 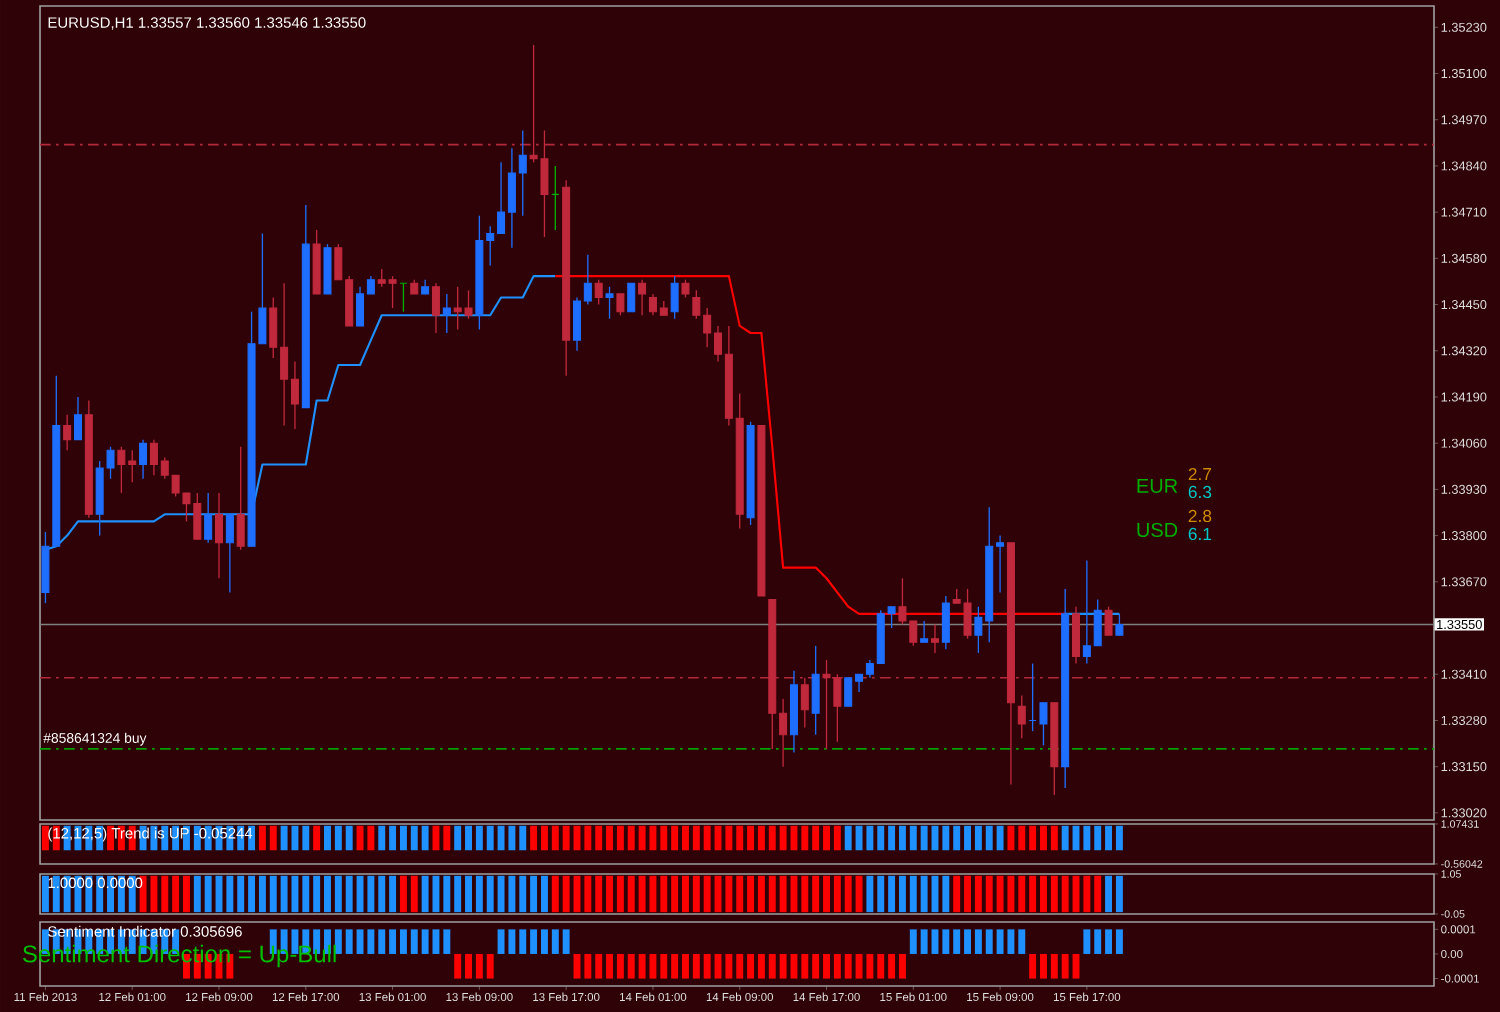 I want to click on annotation: 6.3, so click(x=1200, y=492).